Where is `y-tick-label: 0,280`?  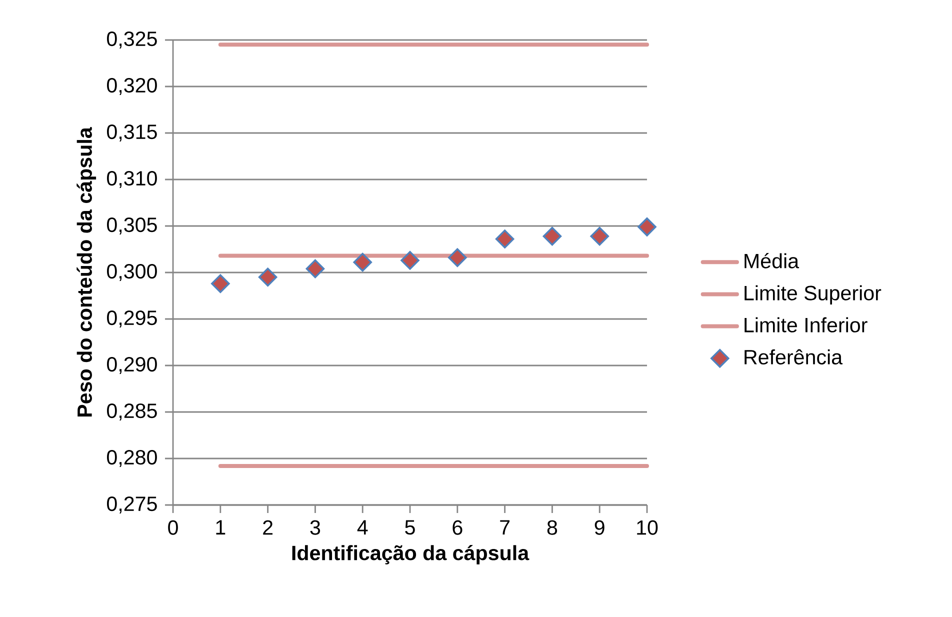
y-tick-label: 0,280 is located at coordinates (132, 459).